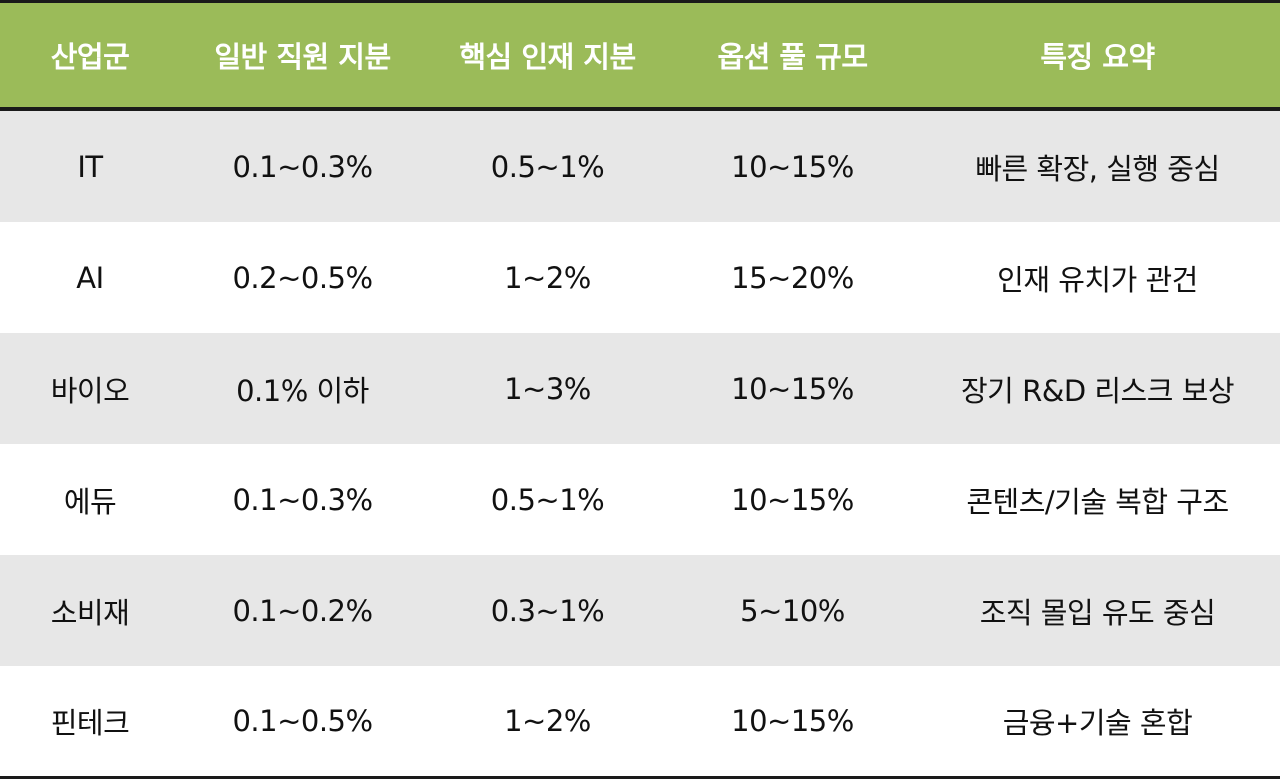  What do you see at coordinates (90, 723) in the screenshot?
I see `industry-cell: 핀테크` at bounding box center [90, 723].